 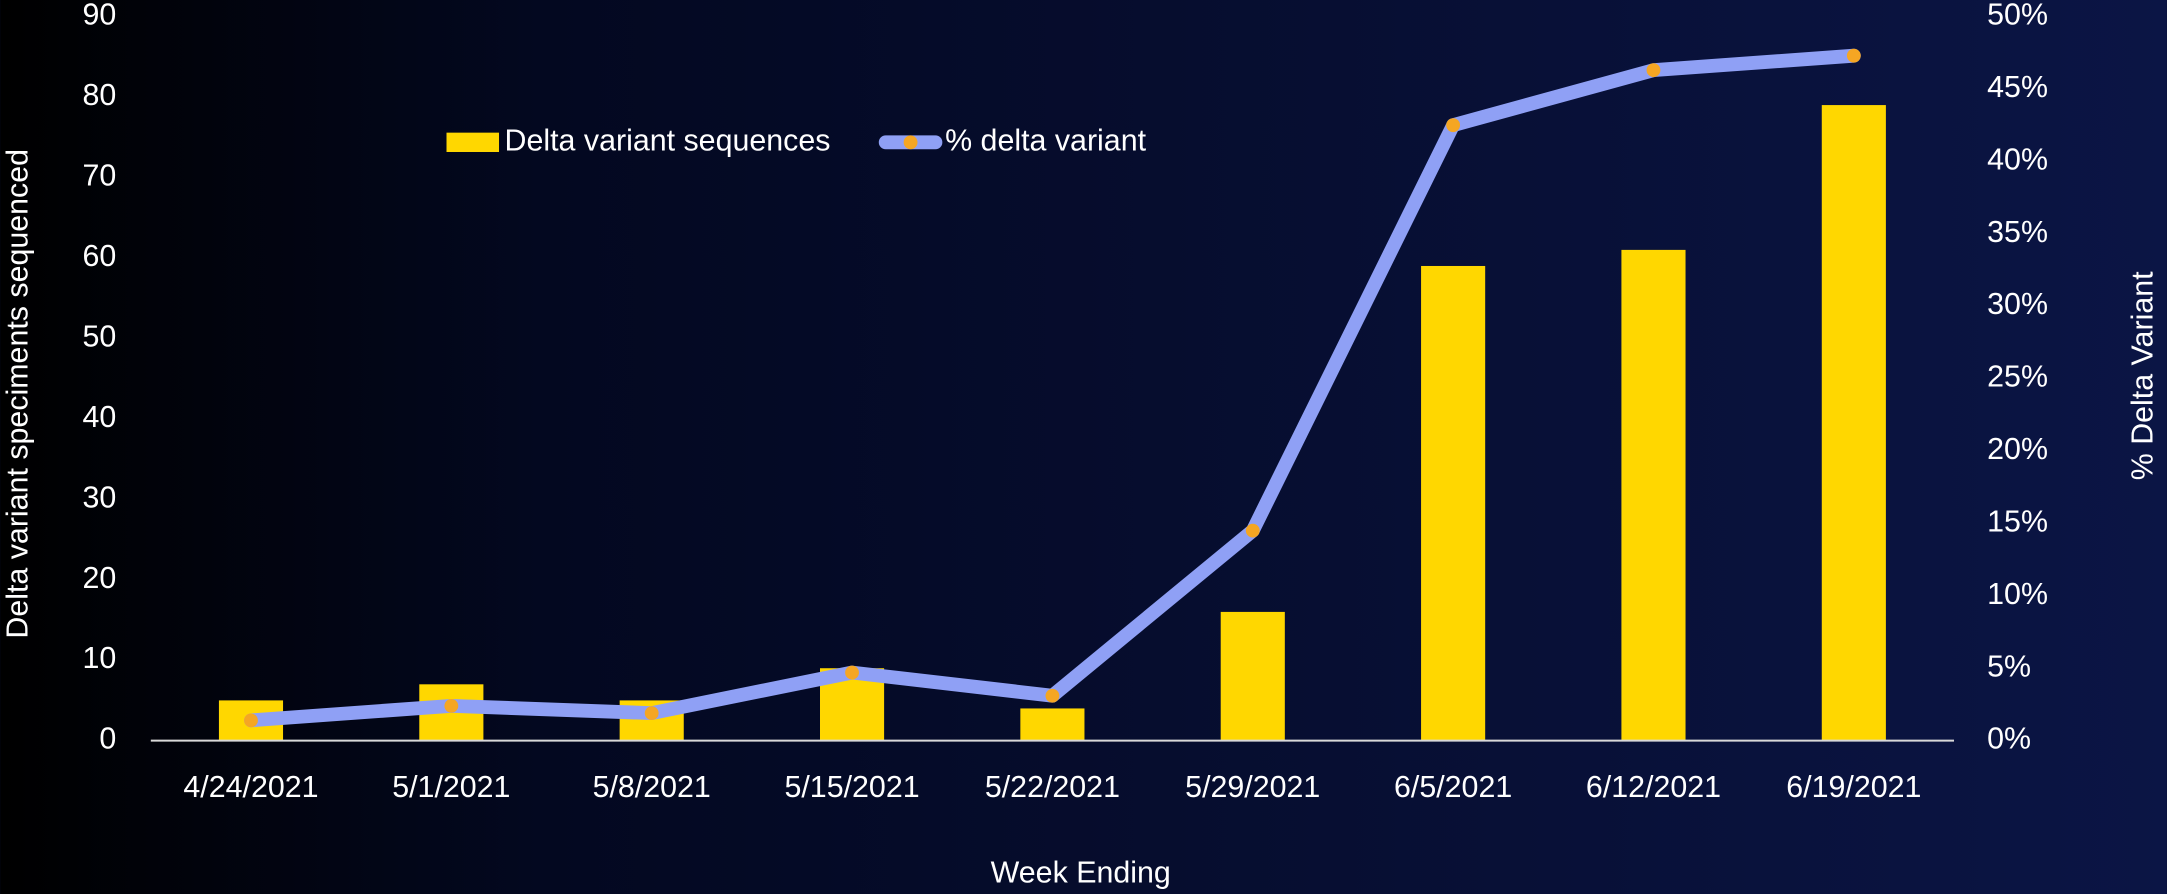 I want to click on y-tick-label: 30, so click(x=99, y=497).